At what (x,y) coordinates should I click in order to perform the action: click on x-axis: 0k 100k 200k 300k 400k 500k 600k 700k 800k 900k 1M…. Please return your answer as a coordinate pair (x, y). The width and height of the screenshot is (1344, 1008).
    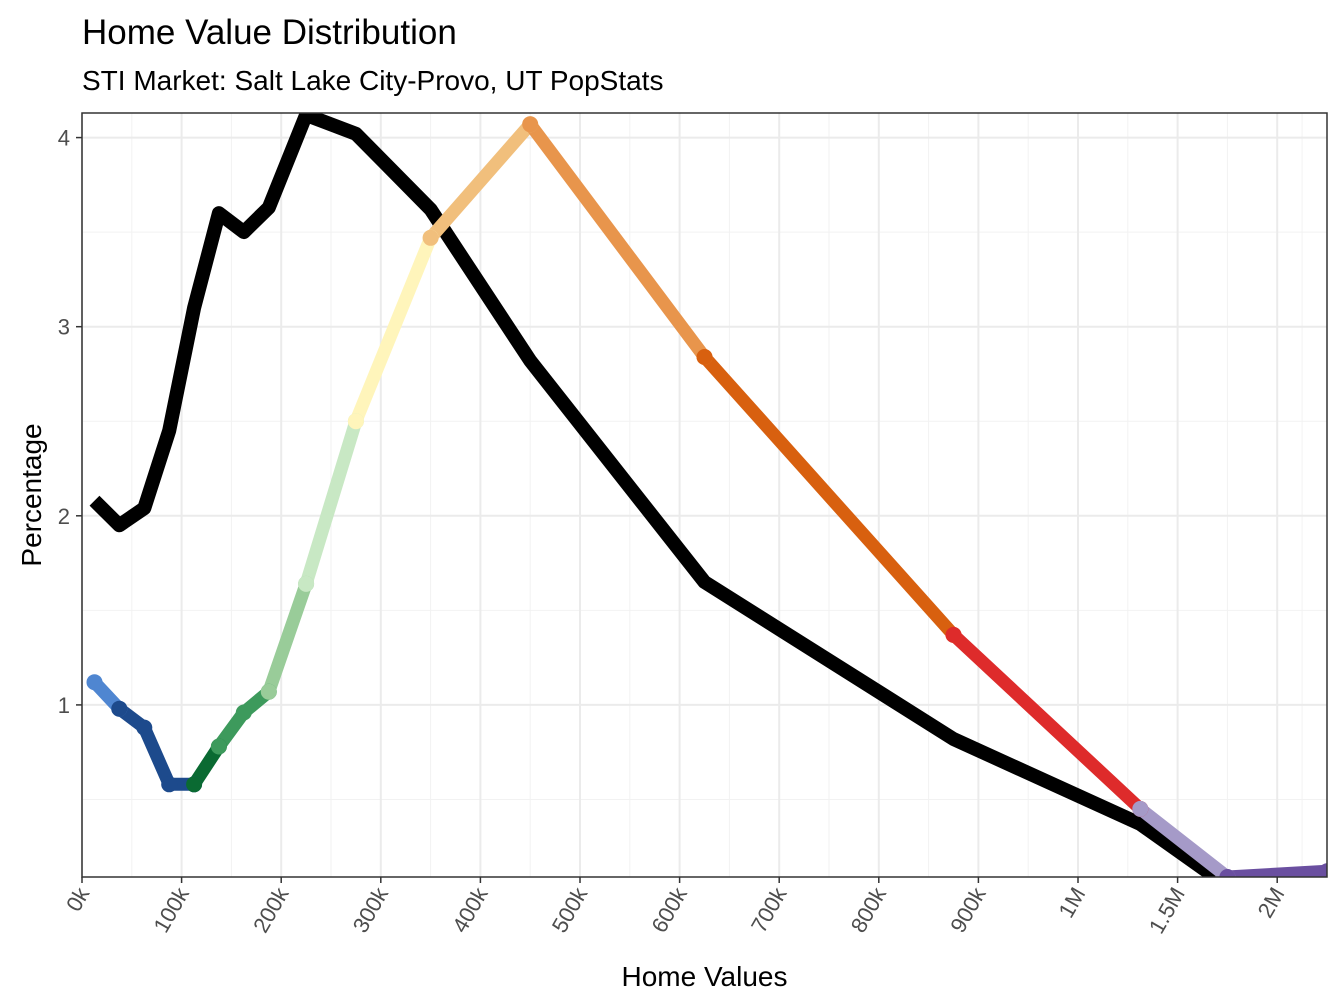
    Looking at the image, I should click on (675, 907).